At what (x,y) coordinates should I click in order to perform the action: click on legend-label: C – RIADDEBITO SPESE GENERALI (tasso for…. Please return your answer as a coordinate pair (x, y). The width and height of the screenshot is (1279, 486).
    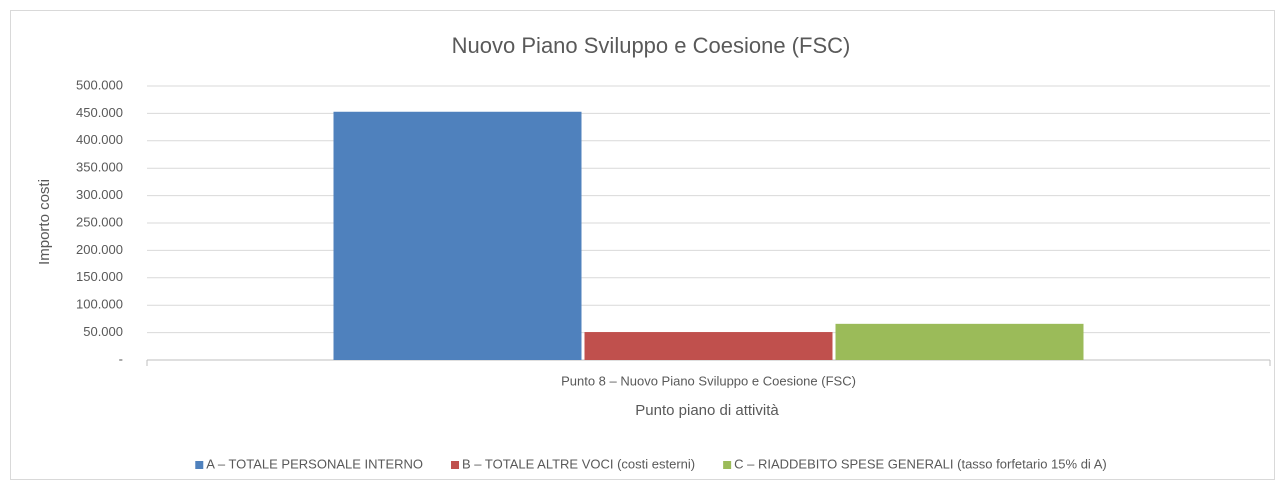
    Looking at the image, I should click on (920, 463).